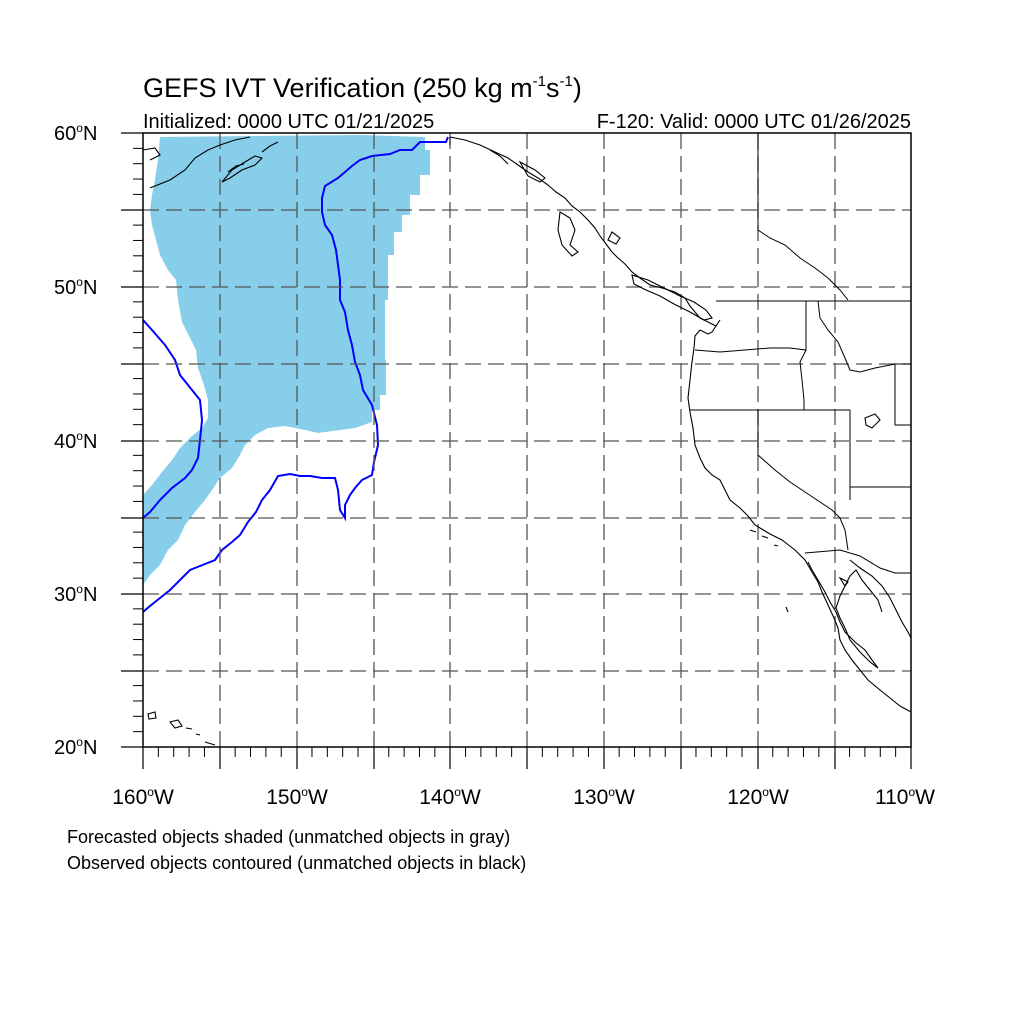  What do you see at coordinates (143, 797) in the screenshot?
I see `lon-label-160: 160oW` at bounding box center [143, 797].